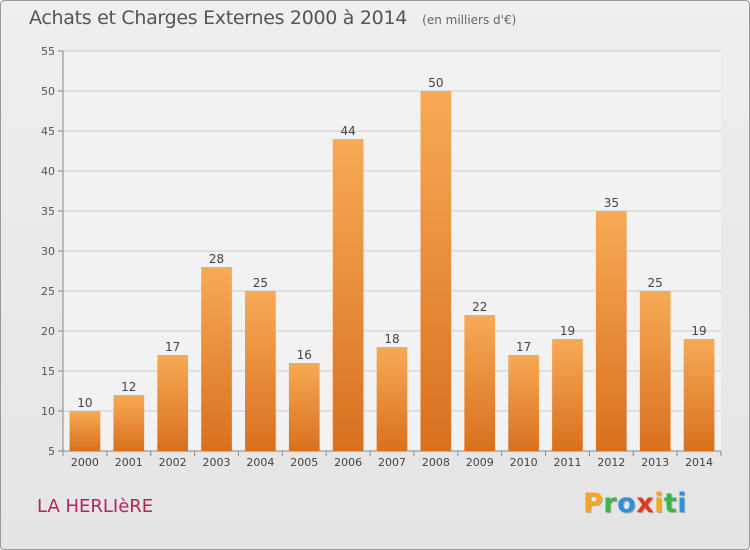 This screenshot has height=550, width=750. Describe the element at coordinates (95, 506) in the screenshot. I see `commune-name: LA HERLIèRE` at that location.